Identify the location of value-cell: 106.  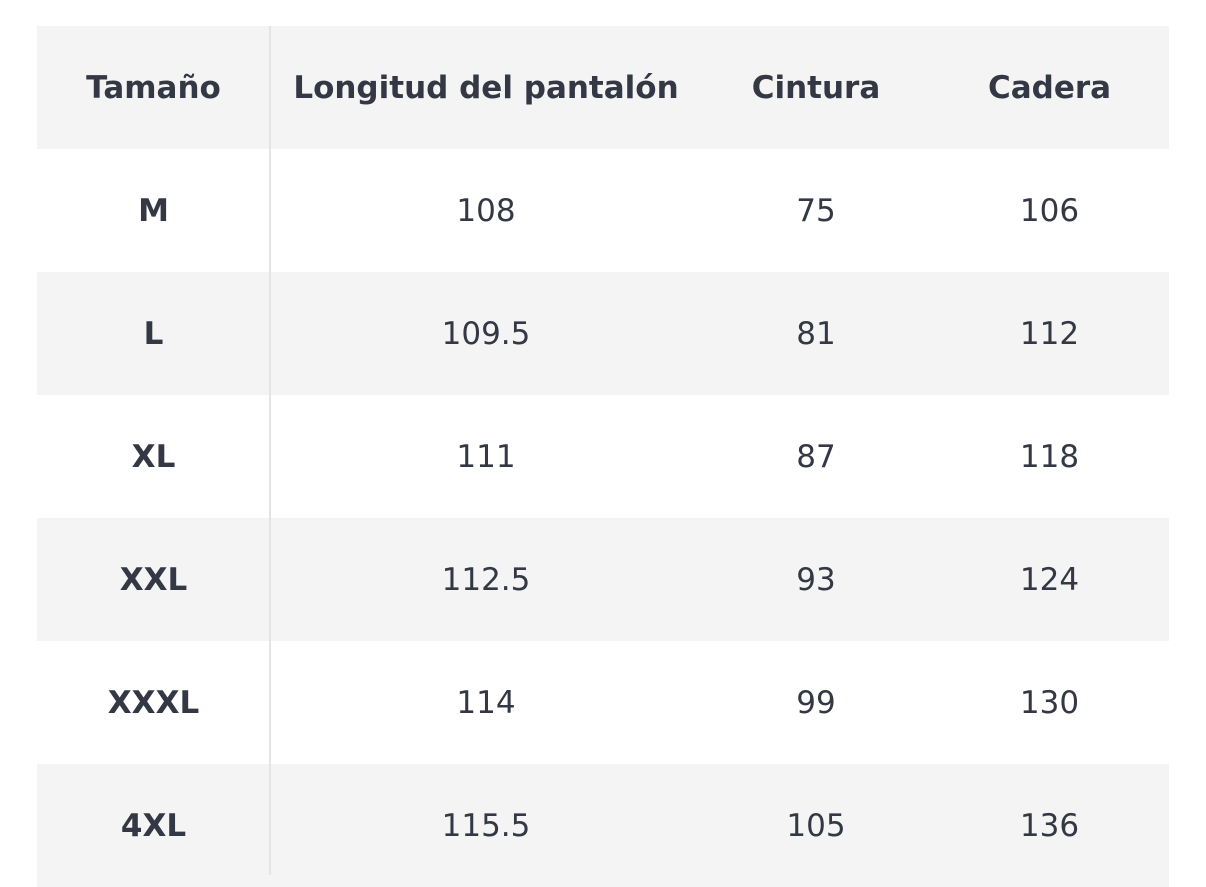
(1049, 210).